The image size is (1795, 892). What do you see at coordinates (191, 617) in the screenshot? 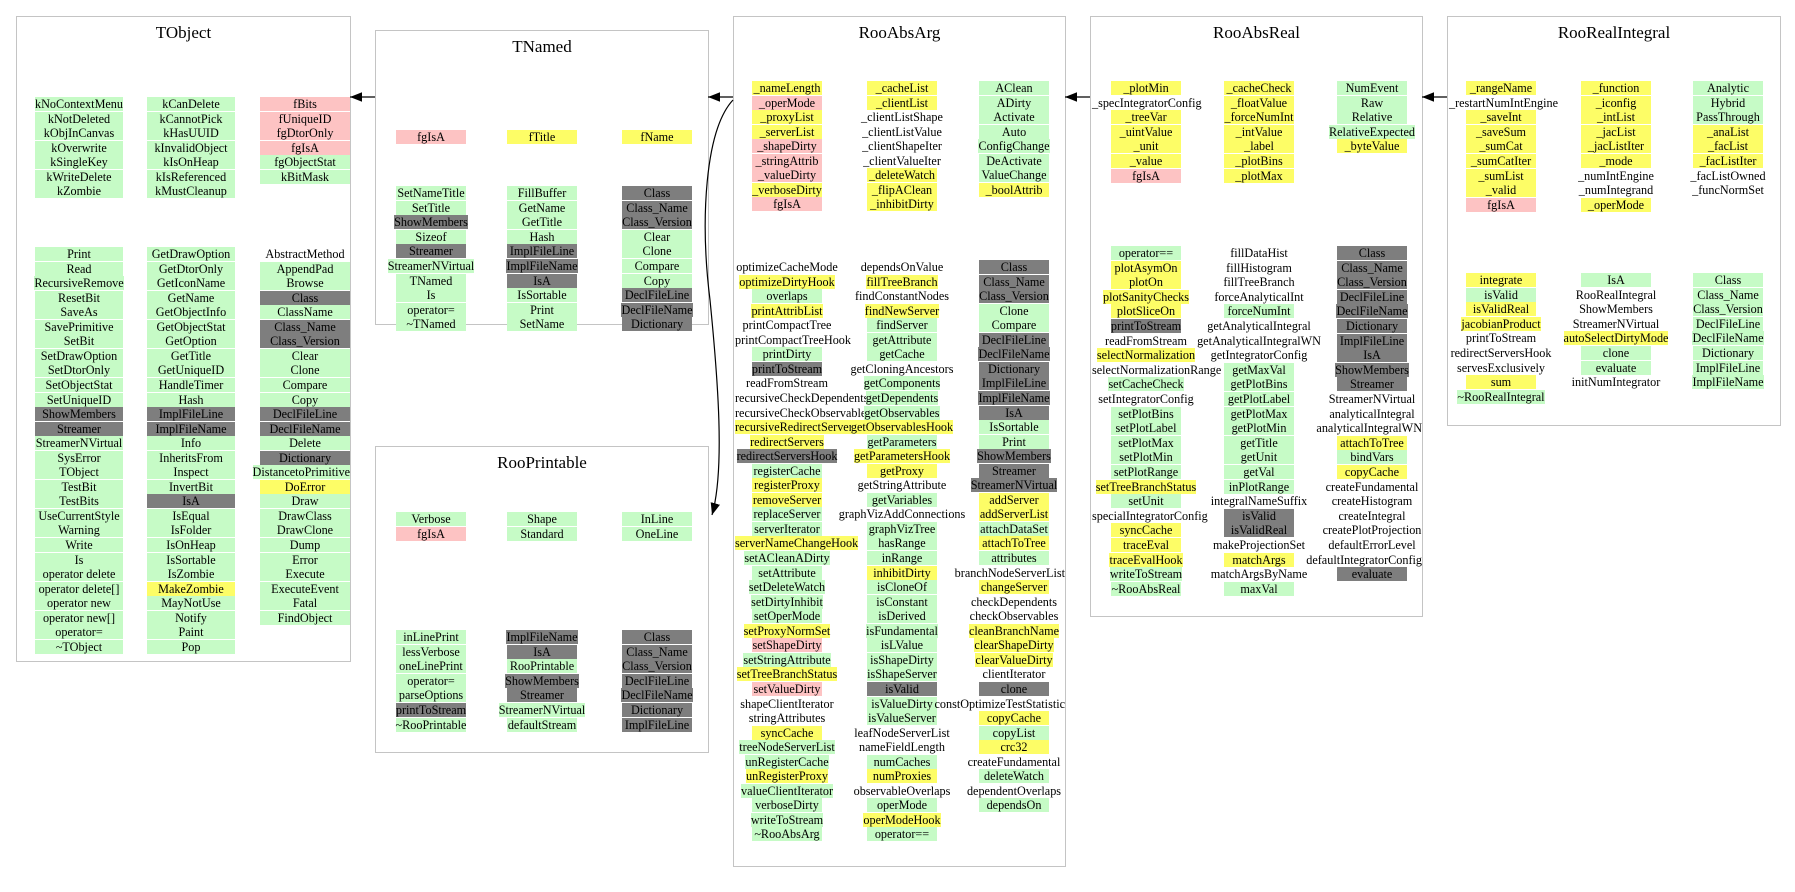
I see `member-tobject-1-1-25: Notify` at bounding box center [191, 617].